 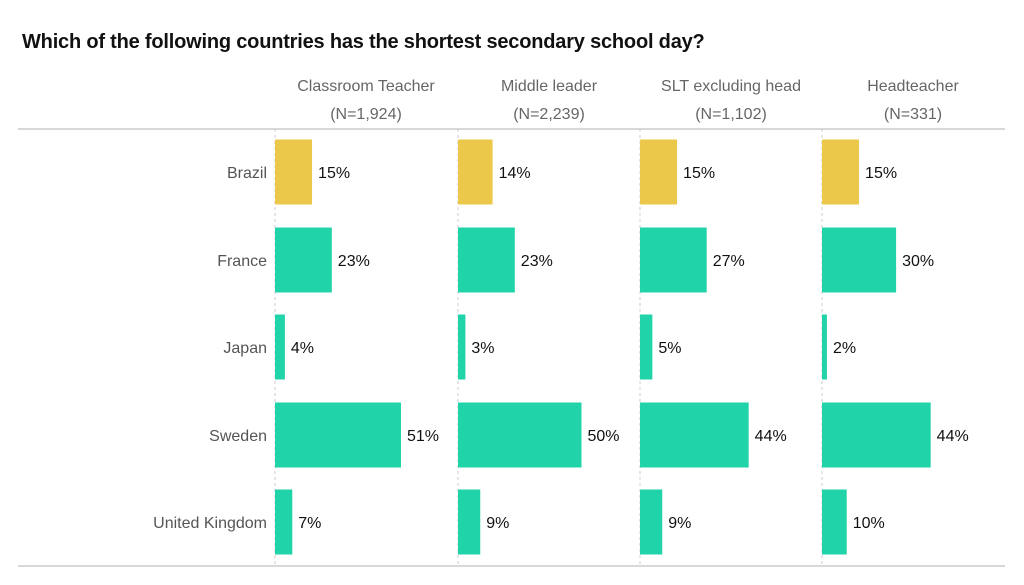 What do you see at coordinates (245, 348) in the screenshot?
I see `category-label: Japan` at bounding box center [245, 348].